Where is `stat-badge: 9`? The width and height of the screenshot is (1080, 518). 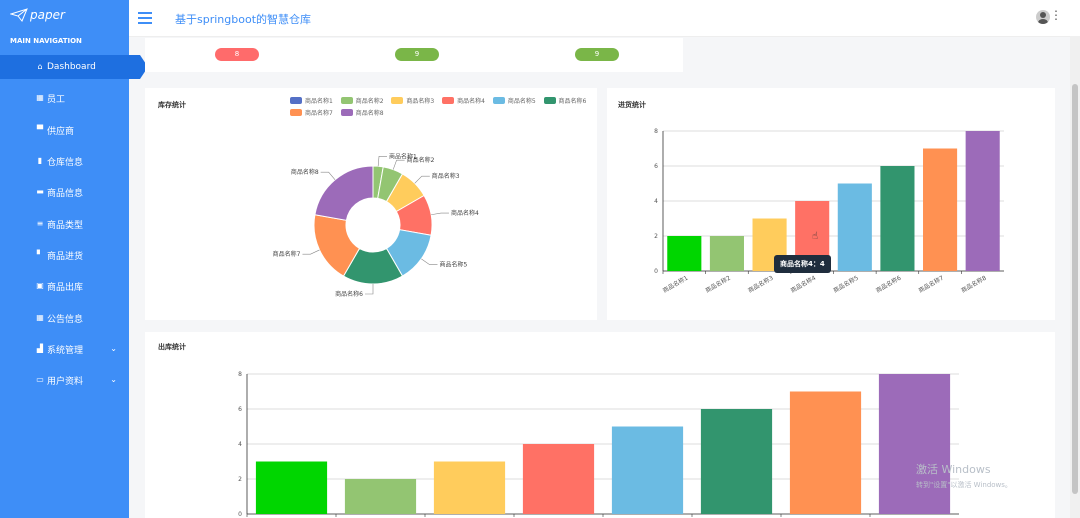 stat-badge: 9 is located at coordinates (597, 54).